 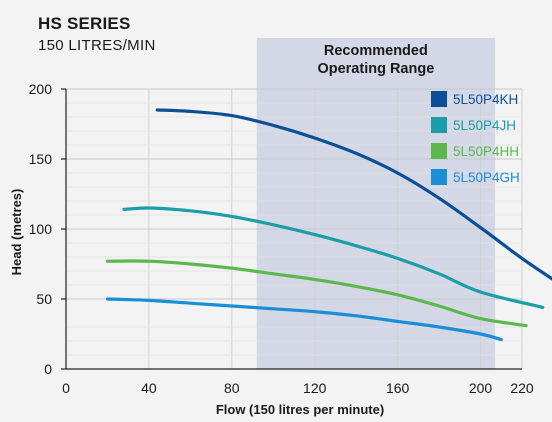 What do you see at coordinates (485, 99) in the screenshot?
I see `legend-label: 5L50P4KH` at bounding box center [485, 99].